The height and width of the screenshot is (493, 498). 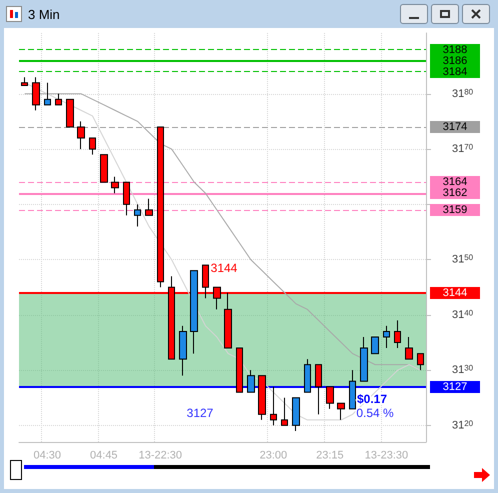 I want to click on price-tag: 3127, so click(x=455, y=386).